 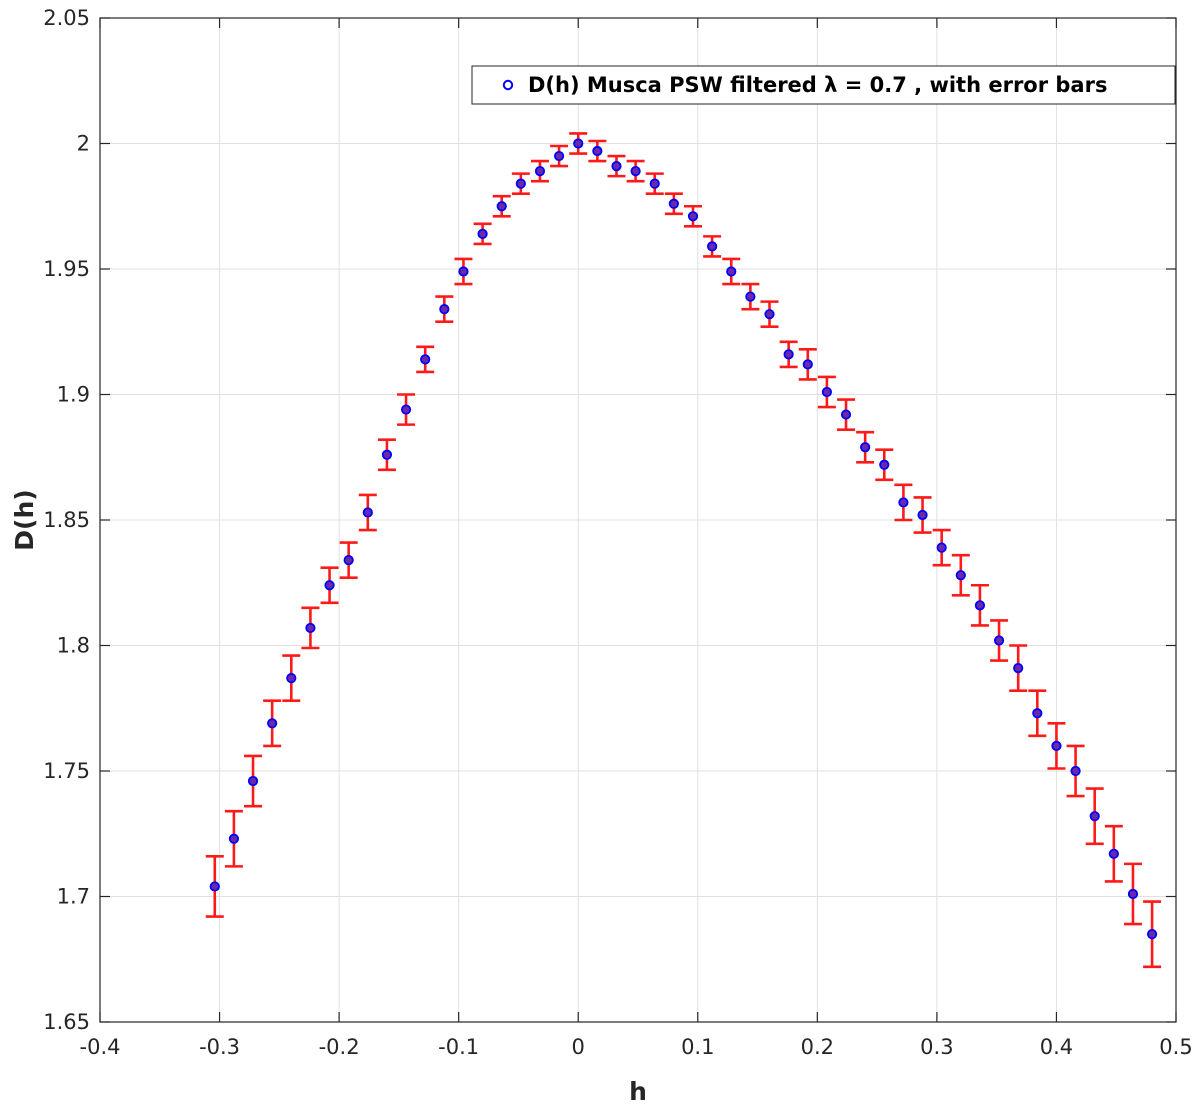 I want to click on x-tick-label: 0.4, so click(x=1056, y=1047).